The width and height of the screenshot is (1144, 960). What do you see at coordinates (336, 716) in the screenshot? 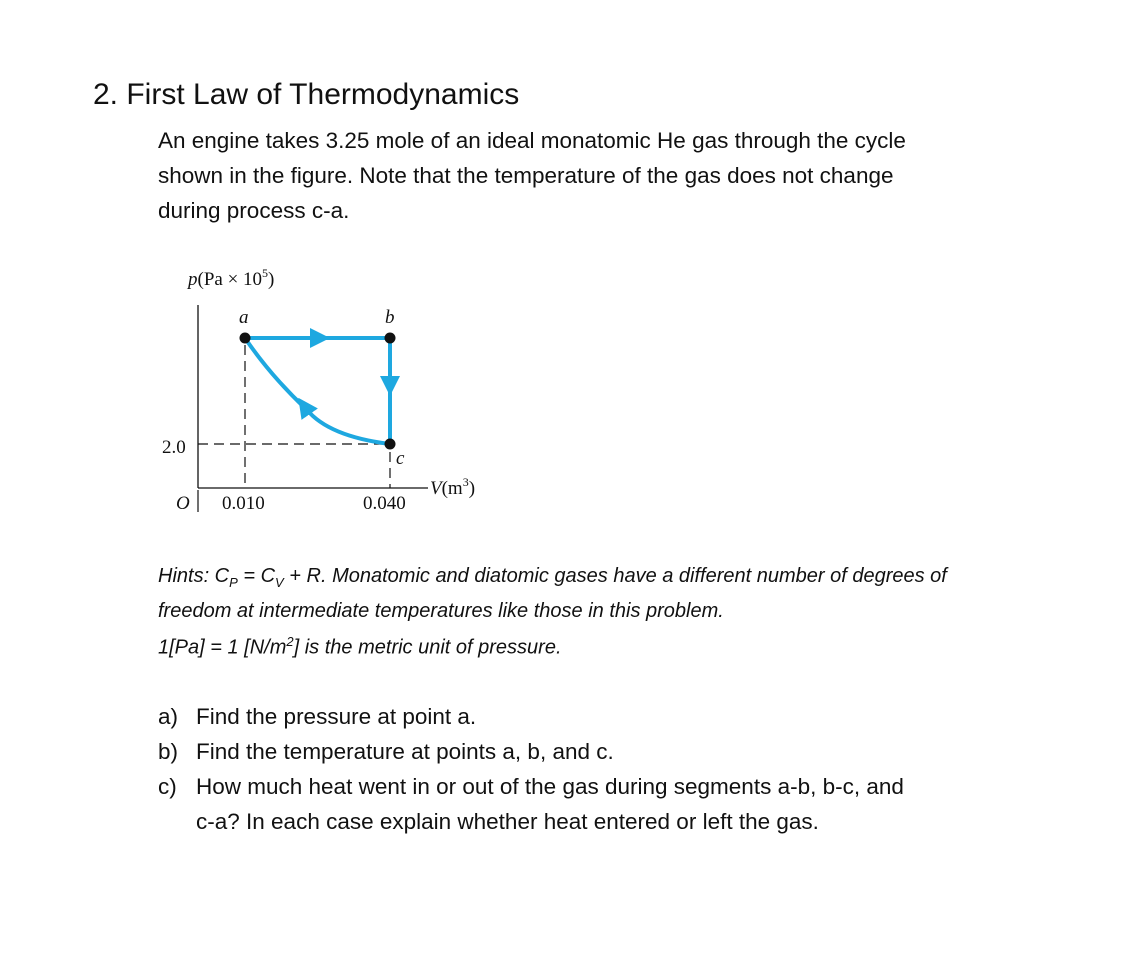
I see `question-text: Find the pressure at point a.` at bounding box center [336, 716].